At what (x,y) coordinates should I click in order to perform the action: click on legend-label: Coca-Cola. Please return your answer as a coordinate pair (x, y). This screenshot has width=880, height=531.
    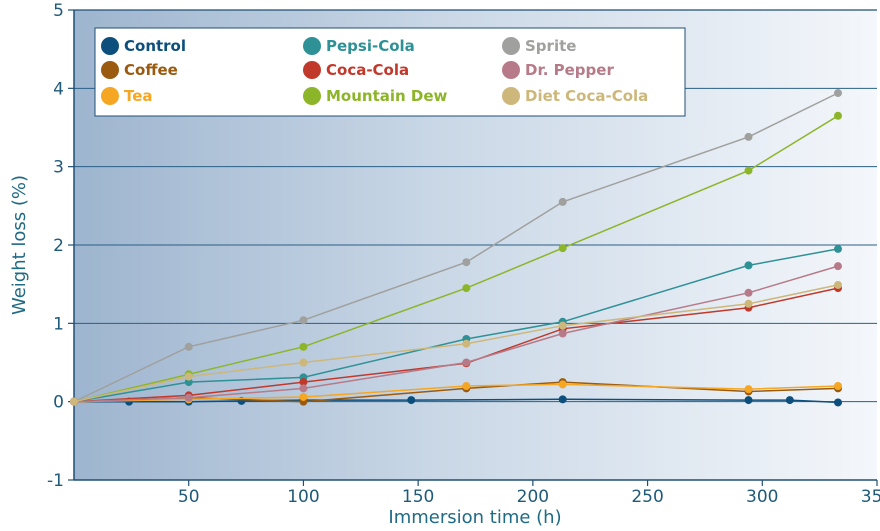
    Looking at the image, I should click on (367, 70).